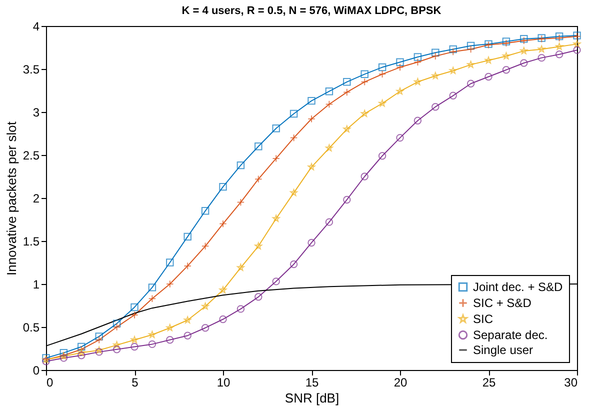 The image size is (593, 415). I want to click on x-tick-label: 10, so click(223, 383).